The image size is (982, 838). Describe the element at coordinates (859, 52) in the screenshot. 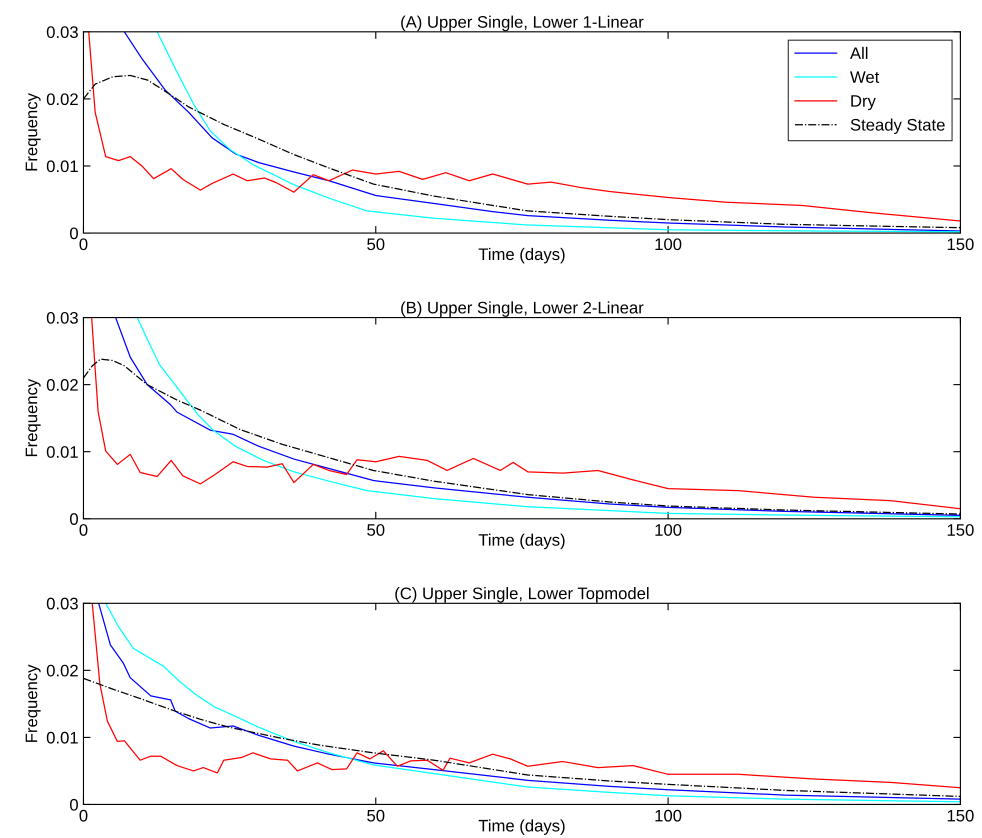

I see `legend-label: All` at that location.